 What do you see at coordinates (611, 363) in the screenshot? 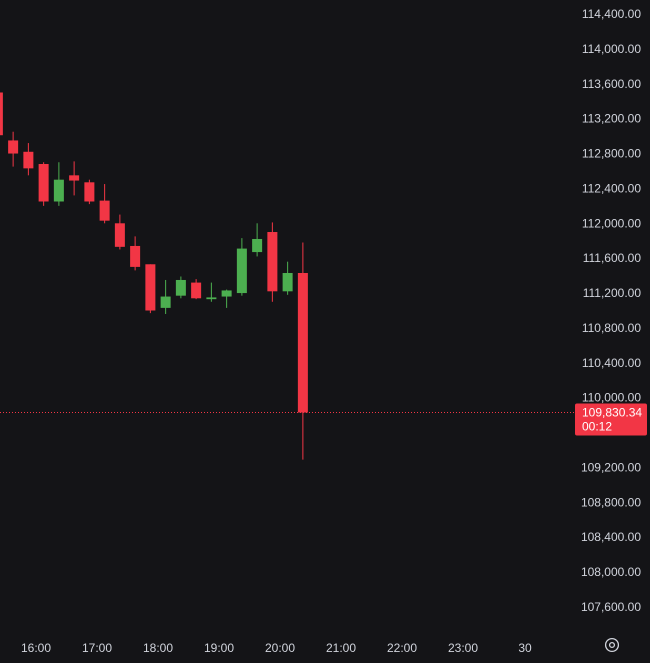
I see `price-tick-label: 110,400.00` at bounding box center [611, 363].